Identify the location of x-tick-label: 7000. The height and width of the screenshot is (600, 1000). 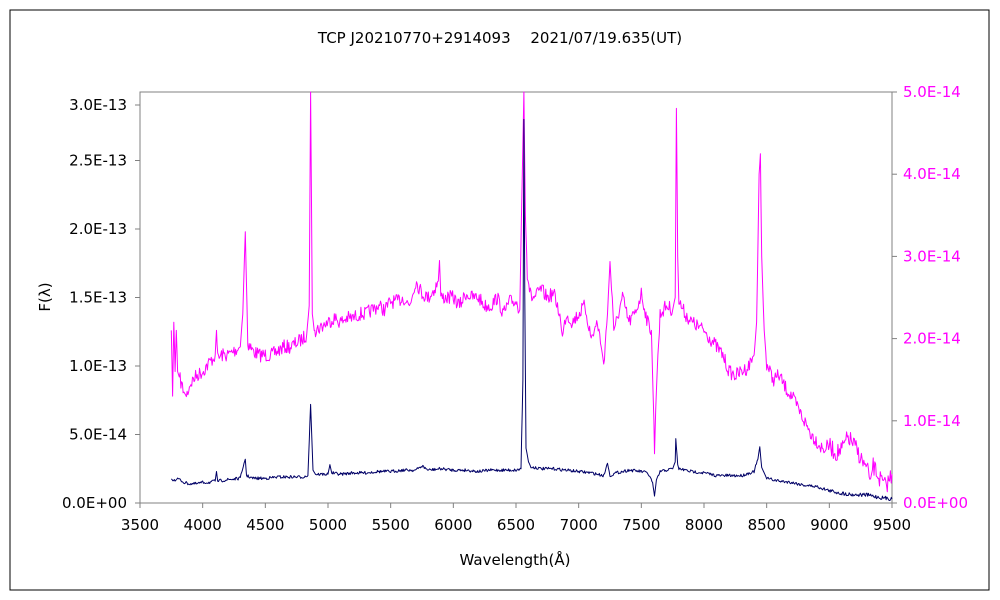
(579, 525).